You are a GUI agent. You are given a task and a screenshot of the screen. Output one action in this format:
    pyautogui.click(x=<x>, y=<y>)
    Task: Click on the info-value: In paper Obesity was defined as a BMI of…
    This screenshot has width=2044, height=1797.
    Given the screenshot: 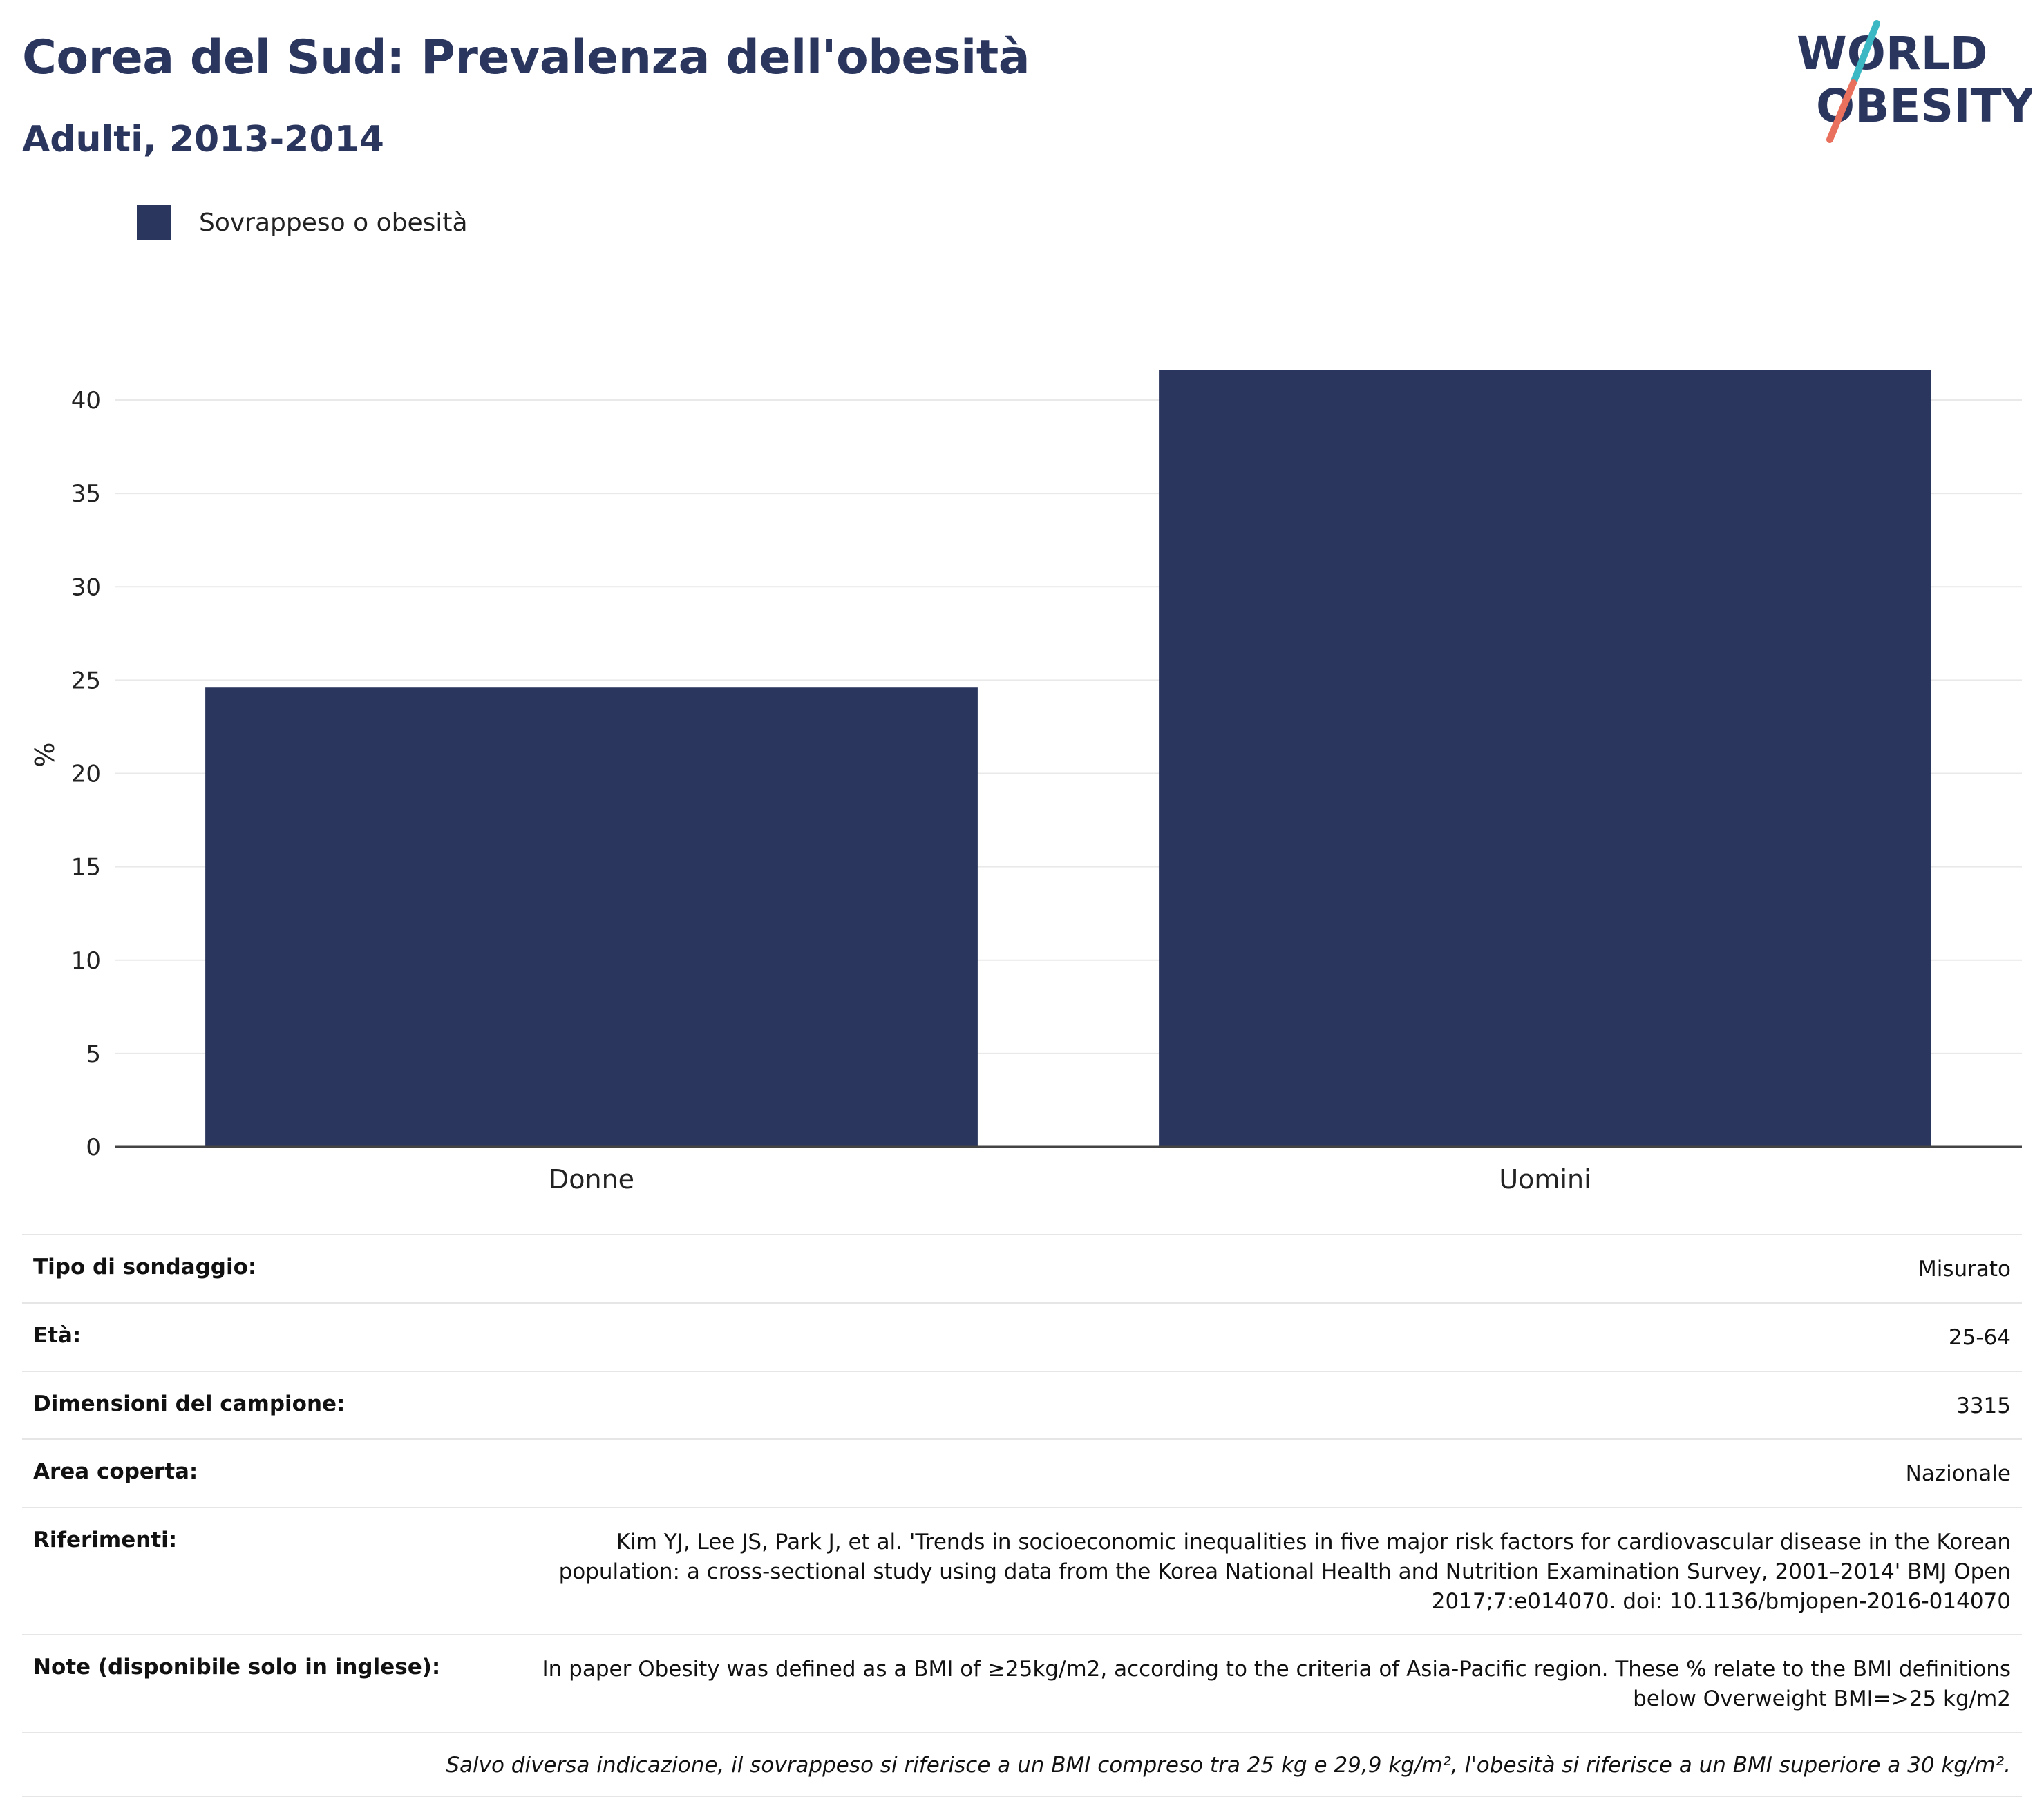 What is the action you would take?
    pyautogui.click(x=1276, y=1684)
    